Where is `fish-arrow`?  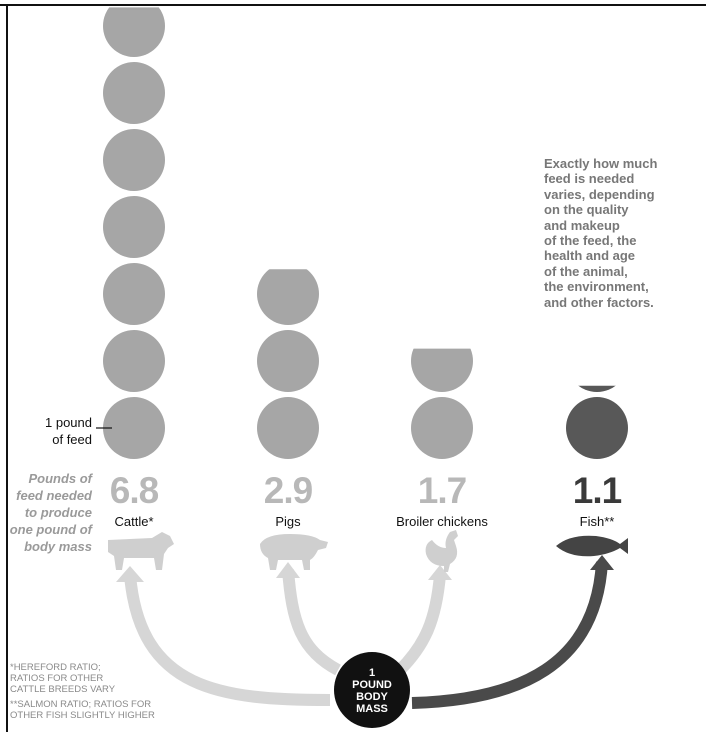
fish-arrow is located at coordinates (509, 635).